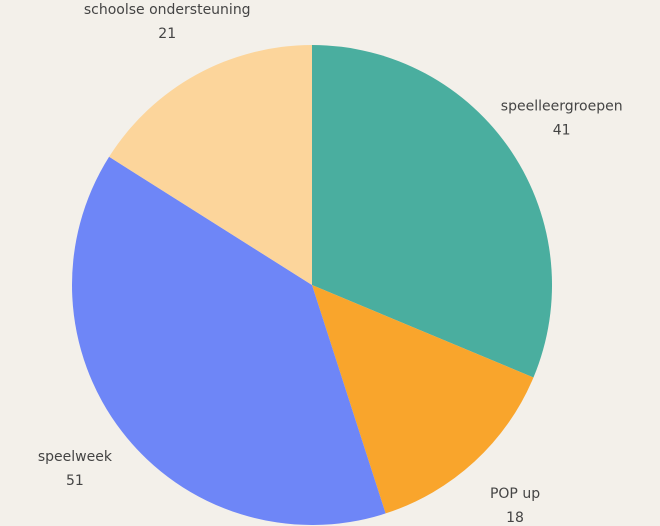 Image resolution: width=660 pixels, height=526 pixels. What do you see at coordinates (515, 494) in the screenshot?
I see `slice-label: POP up` at bounding box center [515, 494].